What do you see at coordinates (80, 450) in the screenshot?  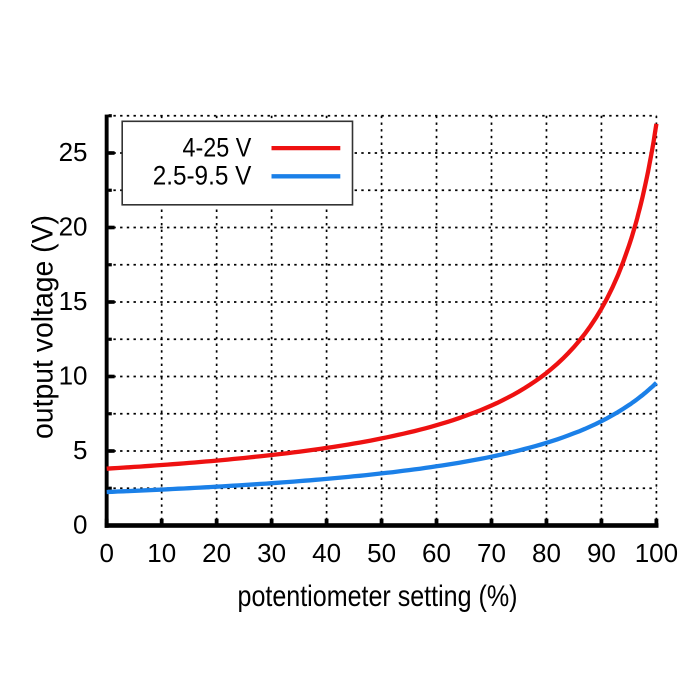 I see `svg-text: 5` at bounding box center [80, 450].